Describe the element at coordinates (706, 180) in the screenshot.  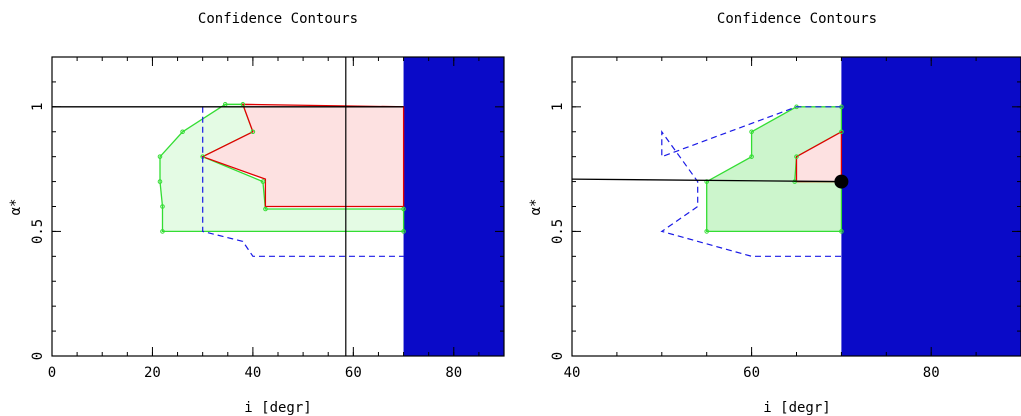
I see `horizontal-reference-line` at that location.